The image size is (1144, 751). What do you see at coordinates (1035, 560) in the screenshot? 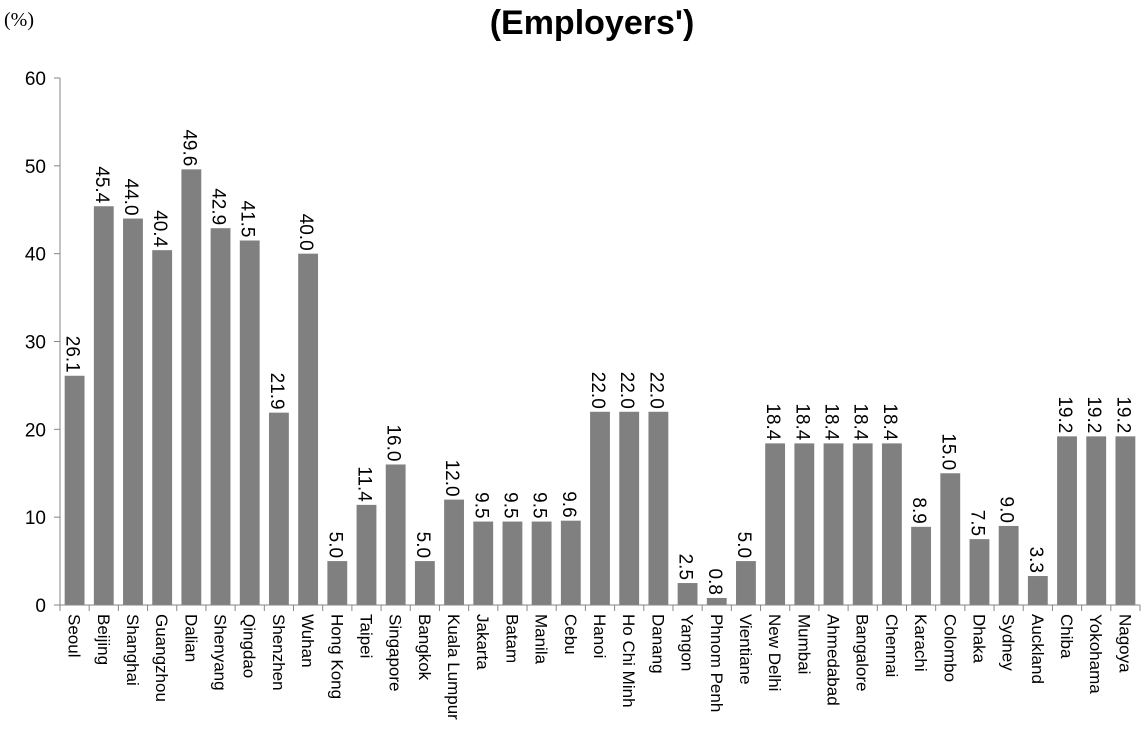
I see `data-label: 3.3` at bounding box center [1035, 560].